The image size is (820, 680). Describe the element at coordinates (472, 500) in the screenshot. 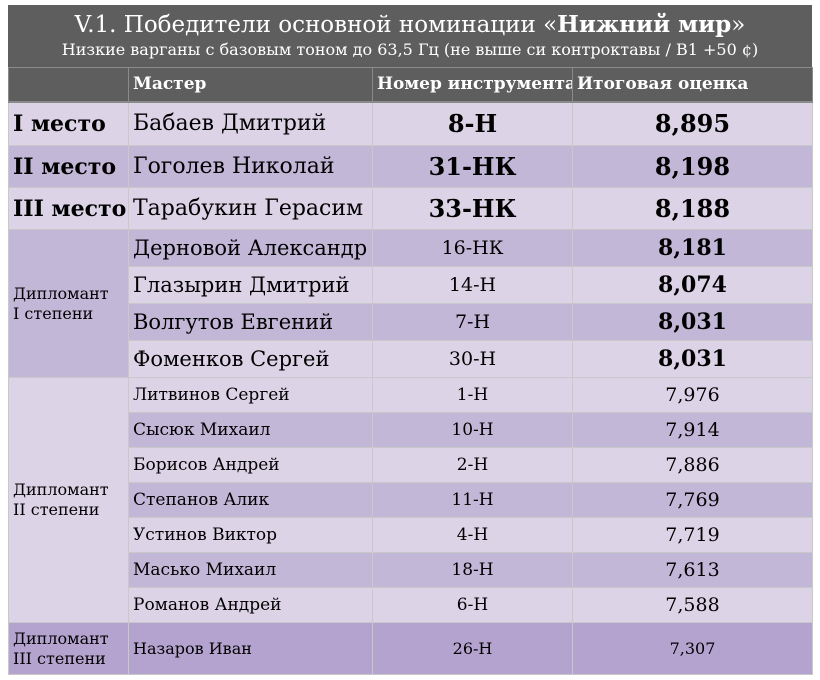

I see `instrument-number: 11-Н` at that location.